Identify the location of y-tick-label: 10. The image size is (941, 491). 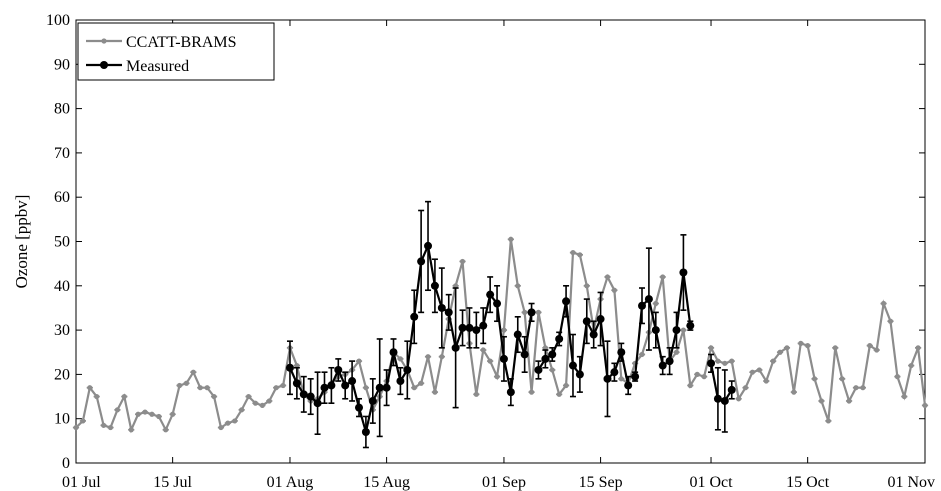
(62, 419).